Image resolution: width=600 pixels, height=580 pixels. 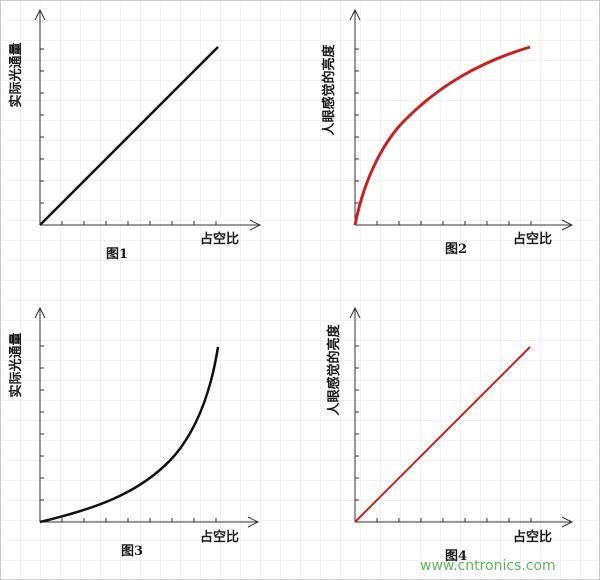 I want to click on curve-exp, so click(x=129, y=435).